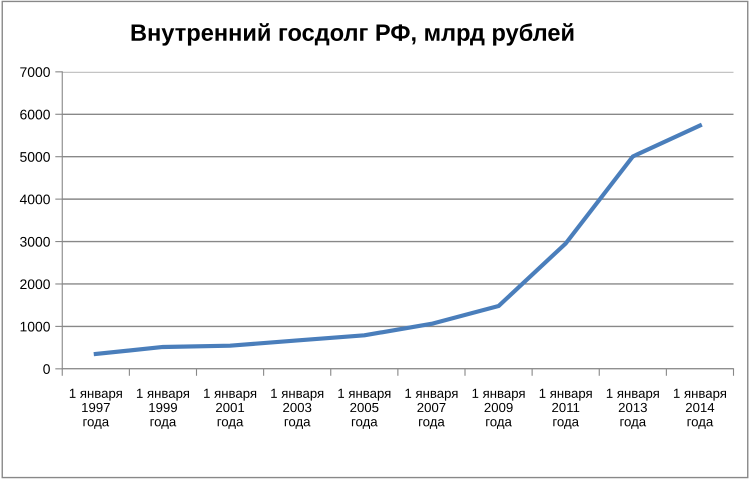  I want to click on x-tick-label: 1 января 2003 года, so click(297, 408).